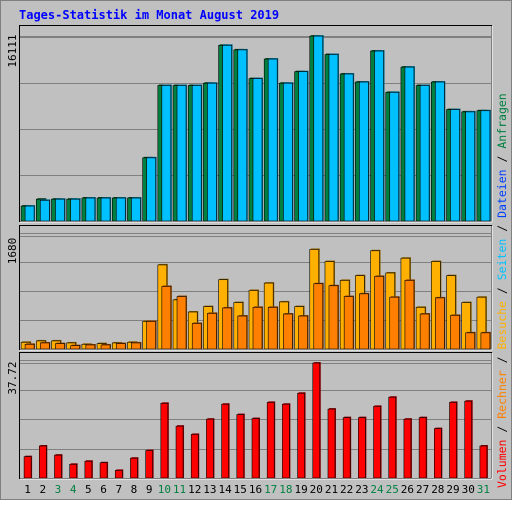  I want to click on legend-item-anfragen: Anfragen, so click(502, 120).